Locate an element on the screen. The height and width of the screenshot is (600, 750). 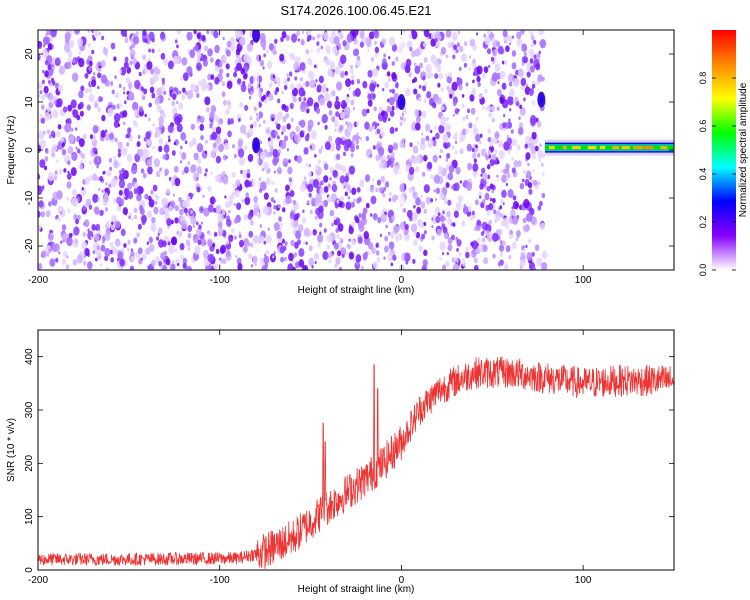
signal-band-peak is located at coordinates (602, 148).